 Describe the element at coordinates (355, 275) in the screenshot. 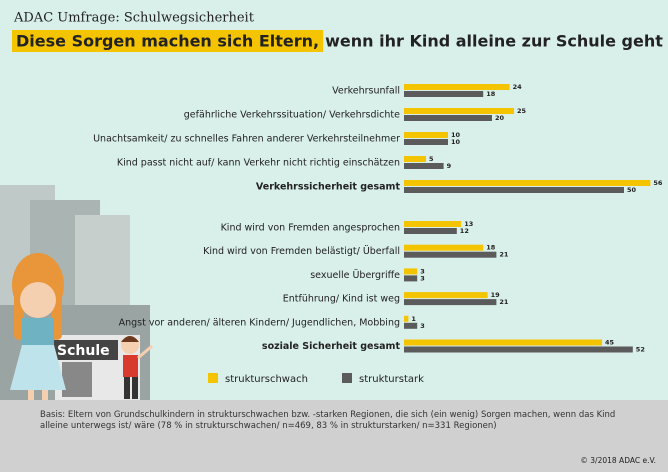

I see `category-label: sexuelle Übergriffe` at that location.